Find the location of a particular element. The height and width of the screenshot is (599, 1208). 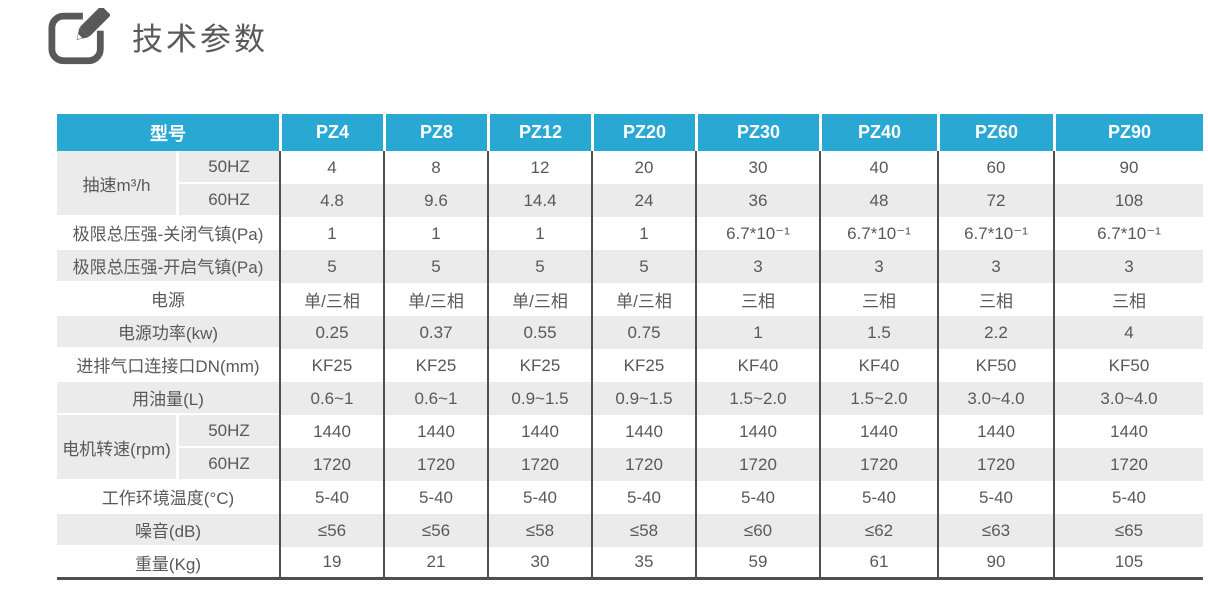

param-label: 重量(Kg) is located at coordinates (168, 563).